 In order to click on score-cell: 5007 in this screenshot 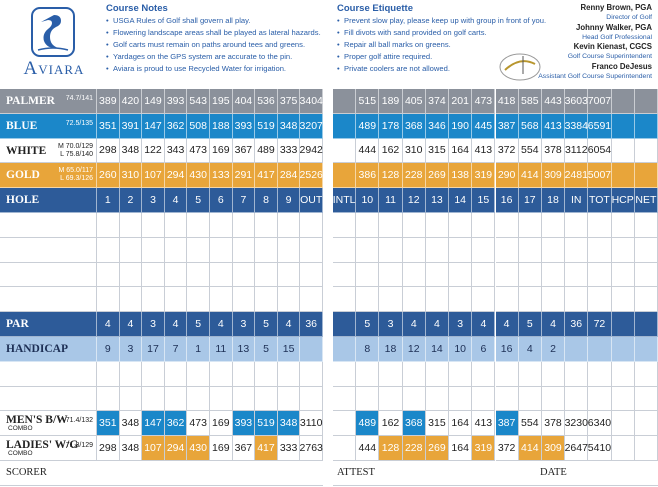, I will do `click(600, 176)`.